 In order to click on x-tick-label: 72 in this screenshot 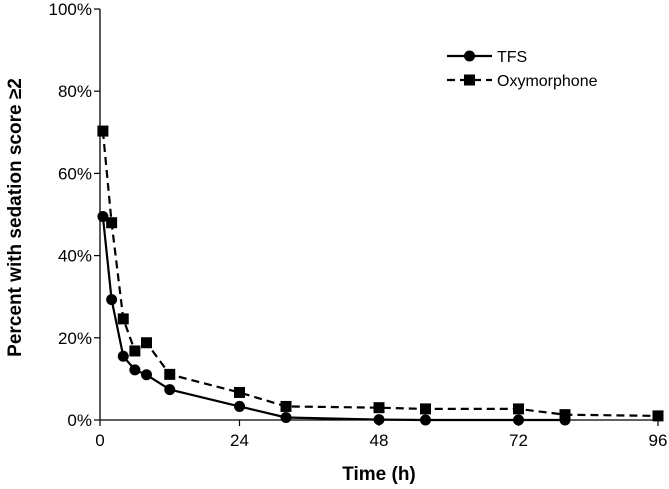, I will do `click(518, 440)`.